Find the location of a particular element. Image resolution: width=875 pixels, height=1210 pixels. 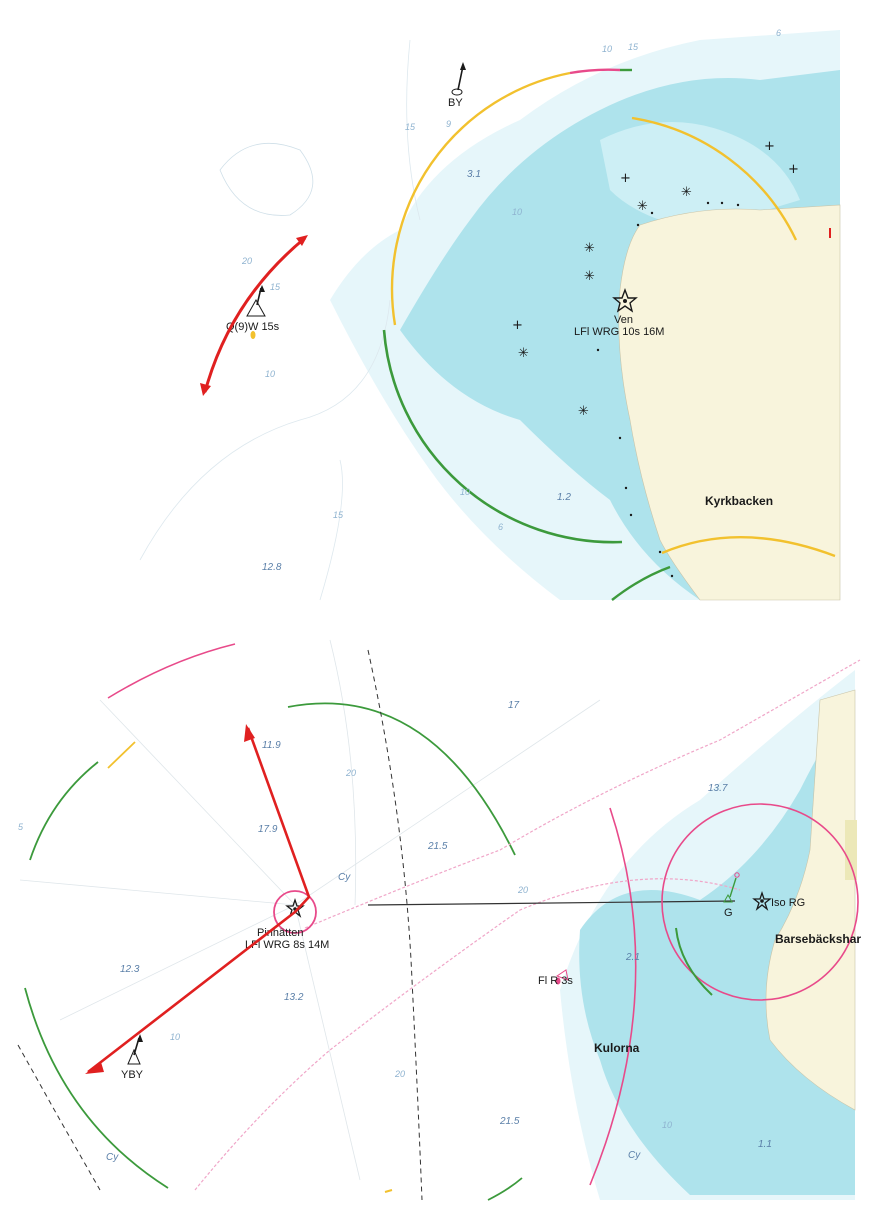

ven-sector-green-west is located at coordinates (502, 436).